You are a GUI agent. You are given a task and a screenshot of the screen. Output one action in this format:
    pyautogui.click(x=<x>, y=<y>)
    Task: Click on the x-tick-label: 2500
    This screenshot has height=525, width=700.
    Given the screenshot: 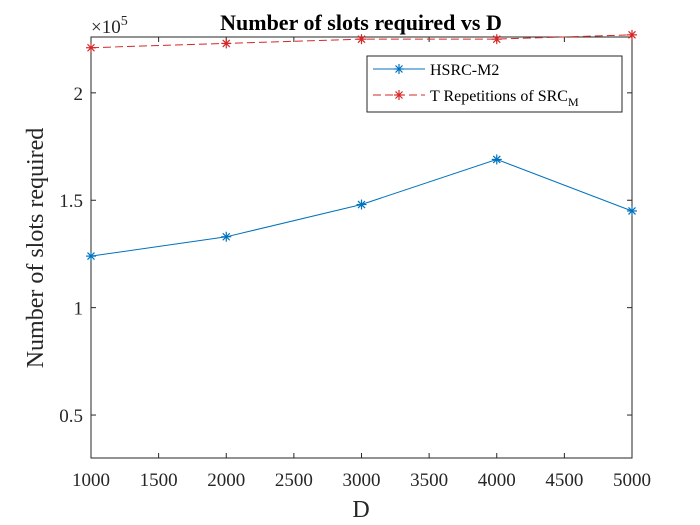 What is the action you would take?
    pyautogui.click(x=294, y=480)
    